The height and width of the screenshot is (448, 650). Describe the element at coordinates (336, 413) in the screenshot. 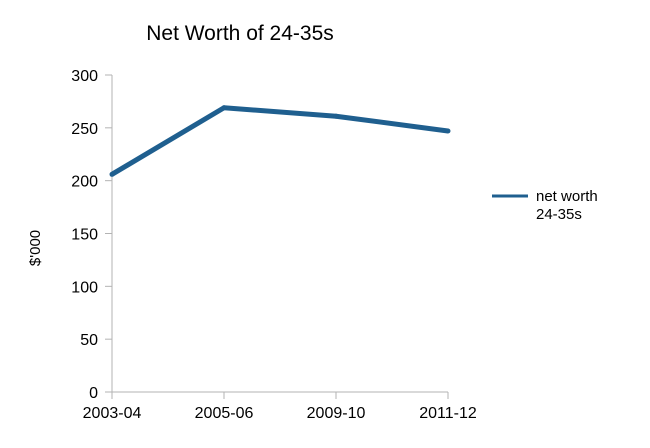

I see `x-tick-label-2009-10: 2009-10` at that location.